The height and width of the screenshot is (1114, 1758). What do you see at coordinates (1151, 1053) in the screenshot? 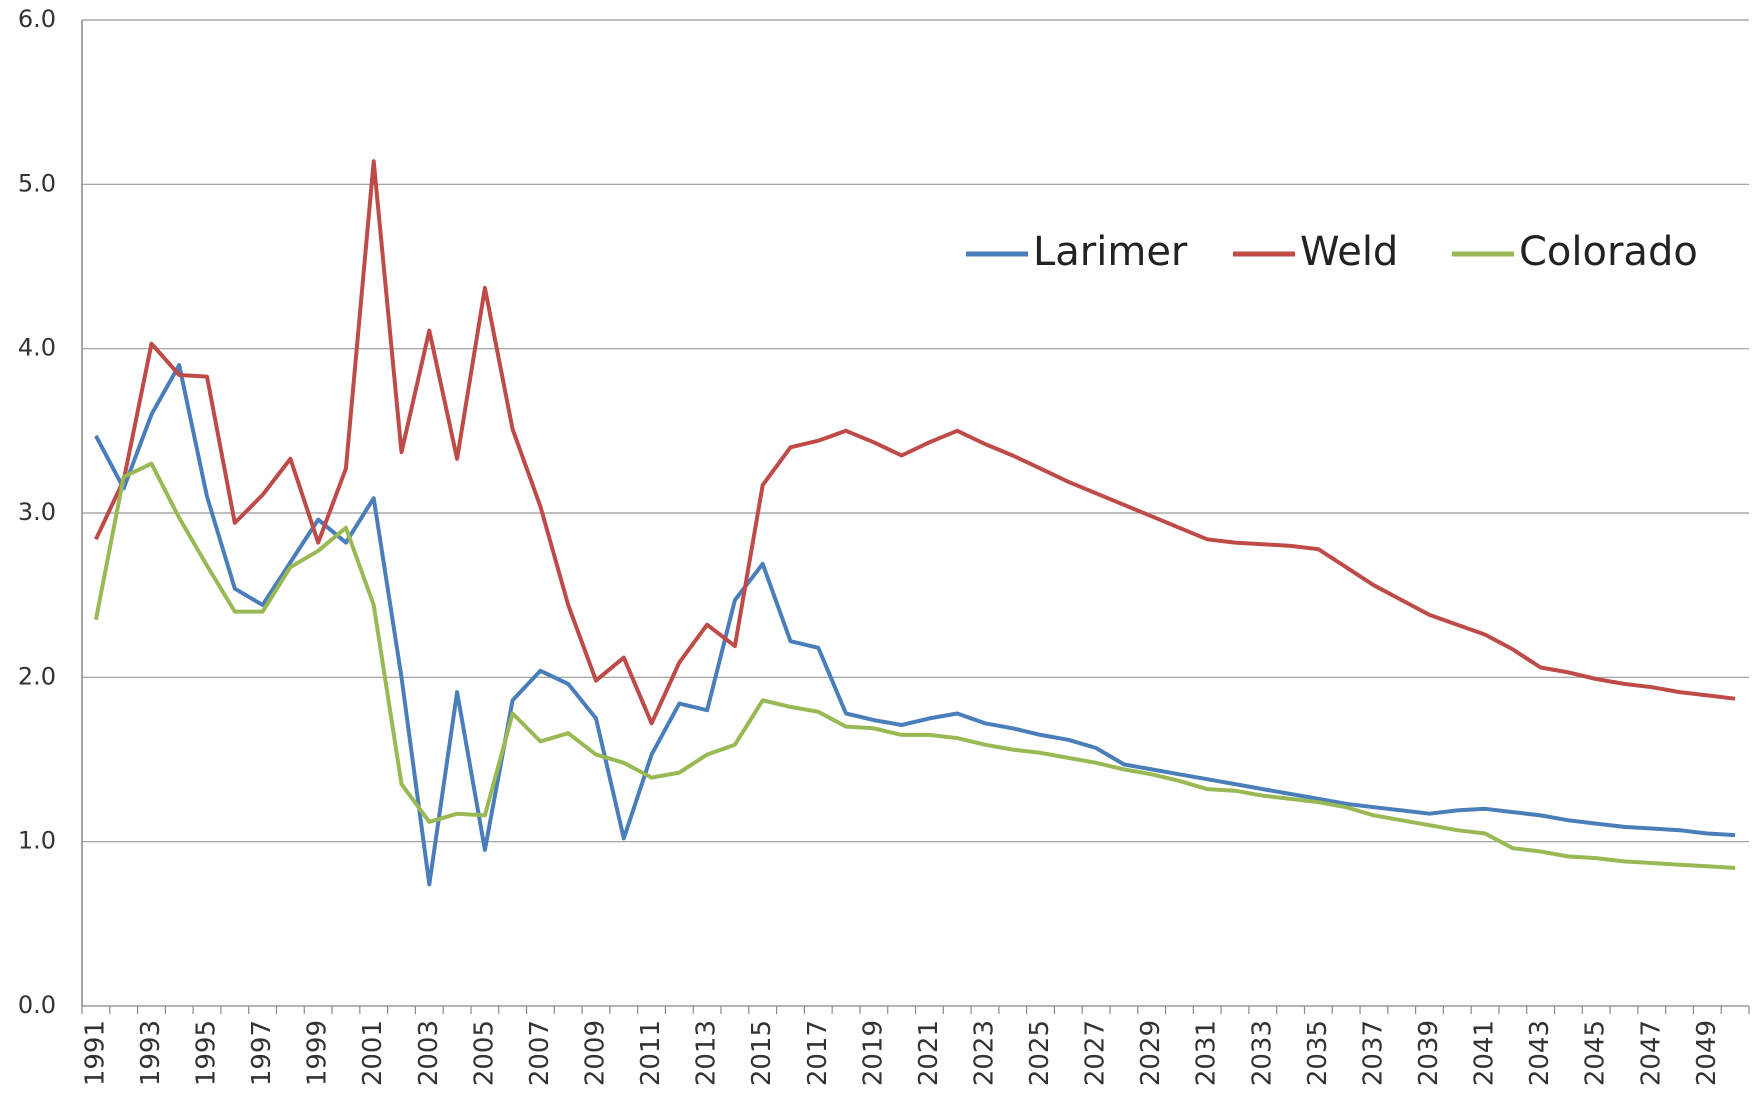
I see `x-tick-label: 2029` at bounding box center [1151, 1053].